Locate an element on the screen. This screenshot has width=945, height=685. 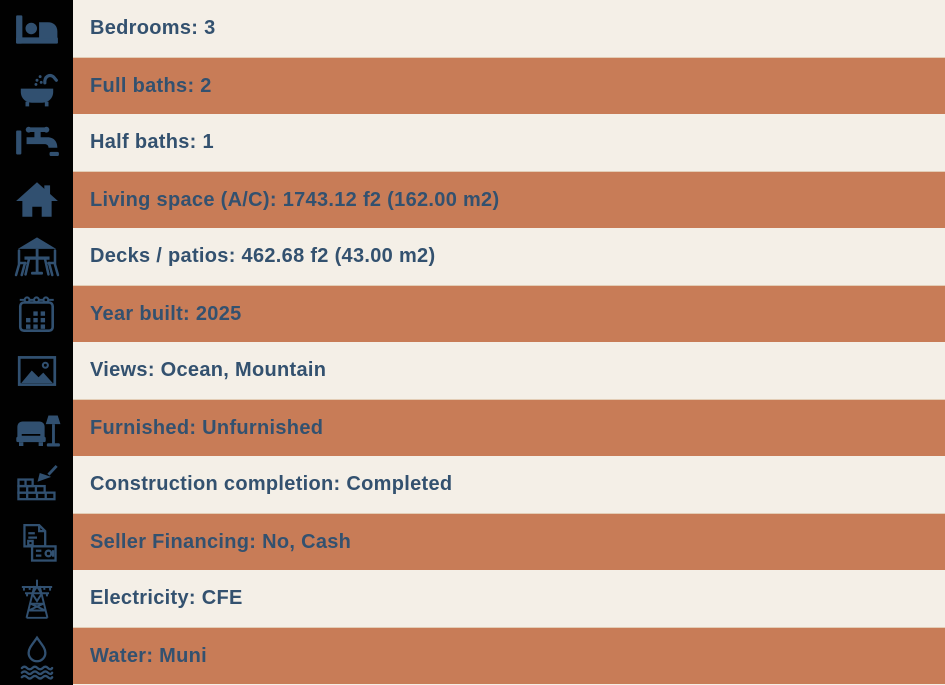
icon-cell-views is located at coordinates (36, 370).